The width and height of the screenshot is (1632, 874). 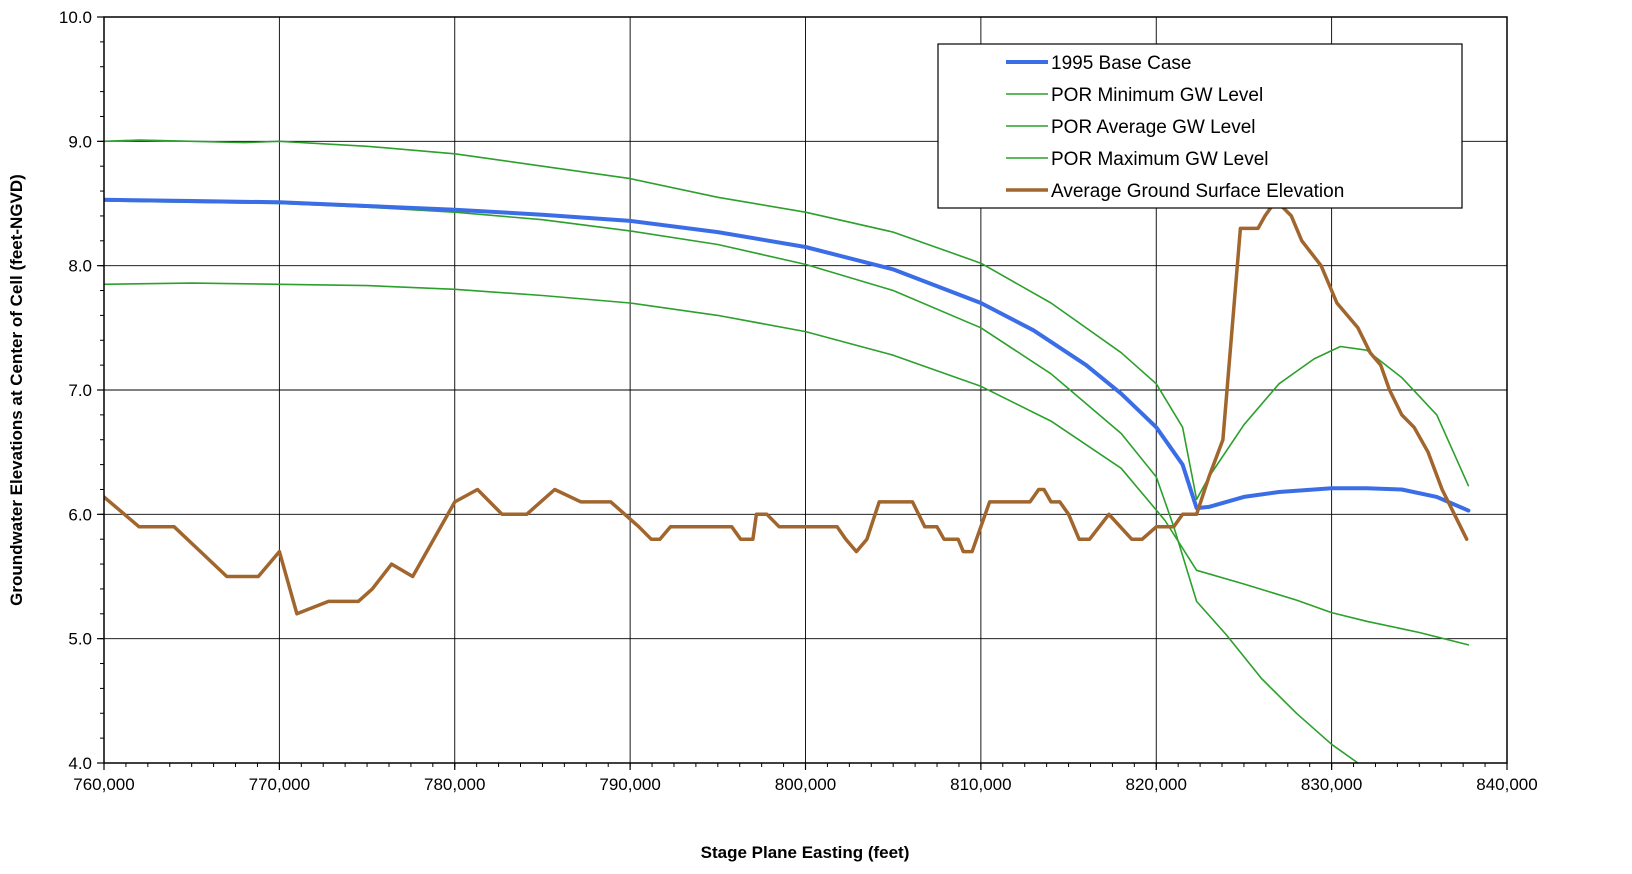 What do you see at coordinates (80, 390) in the screenshot?
I see `y-tick-label: 7.0` at bounding box center [80, 390].